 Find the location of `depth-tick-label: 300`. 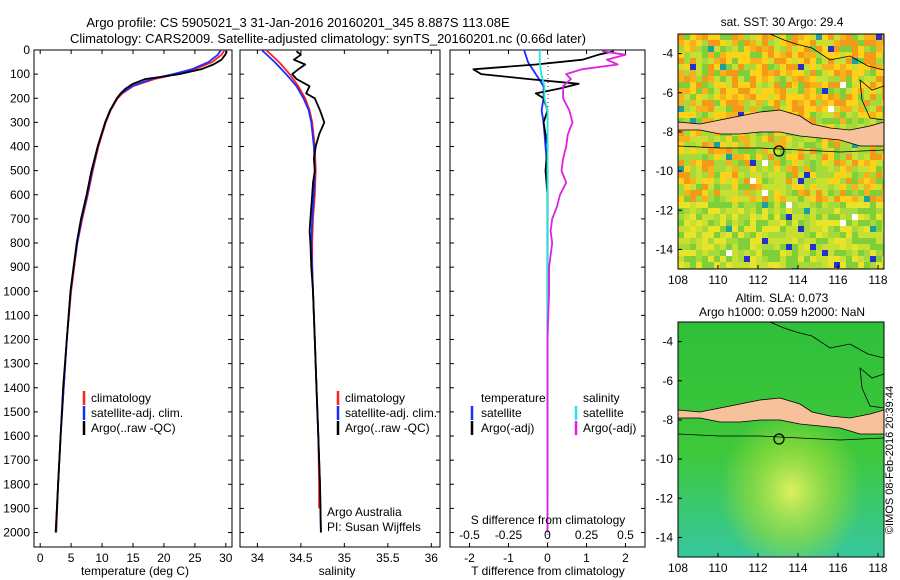

depth-tick-label: 300 is located at coordinates (20, 122).